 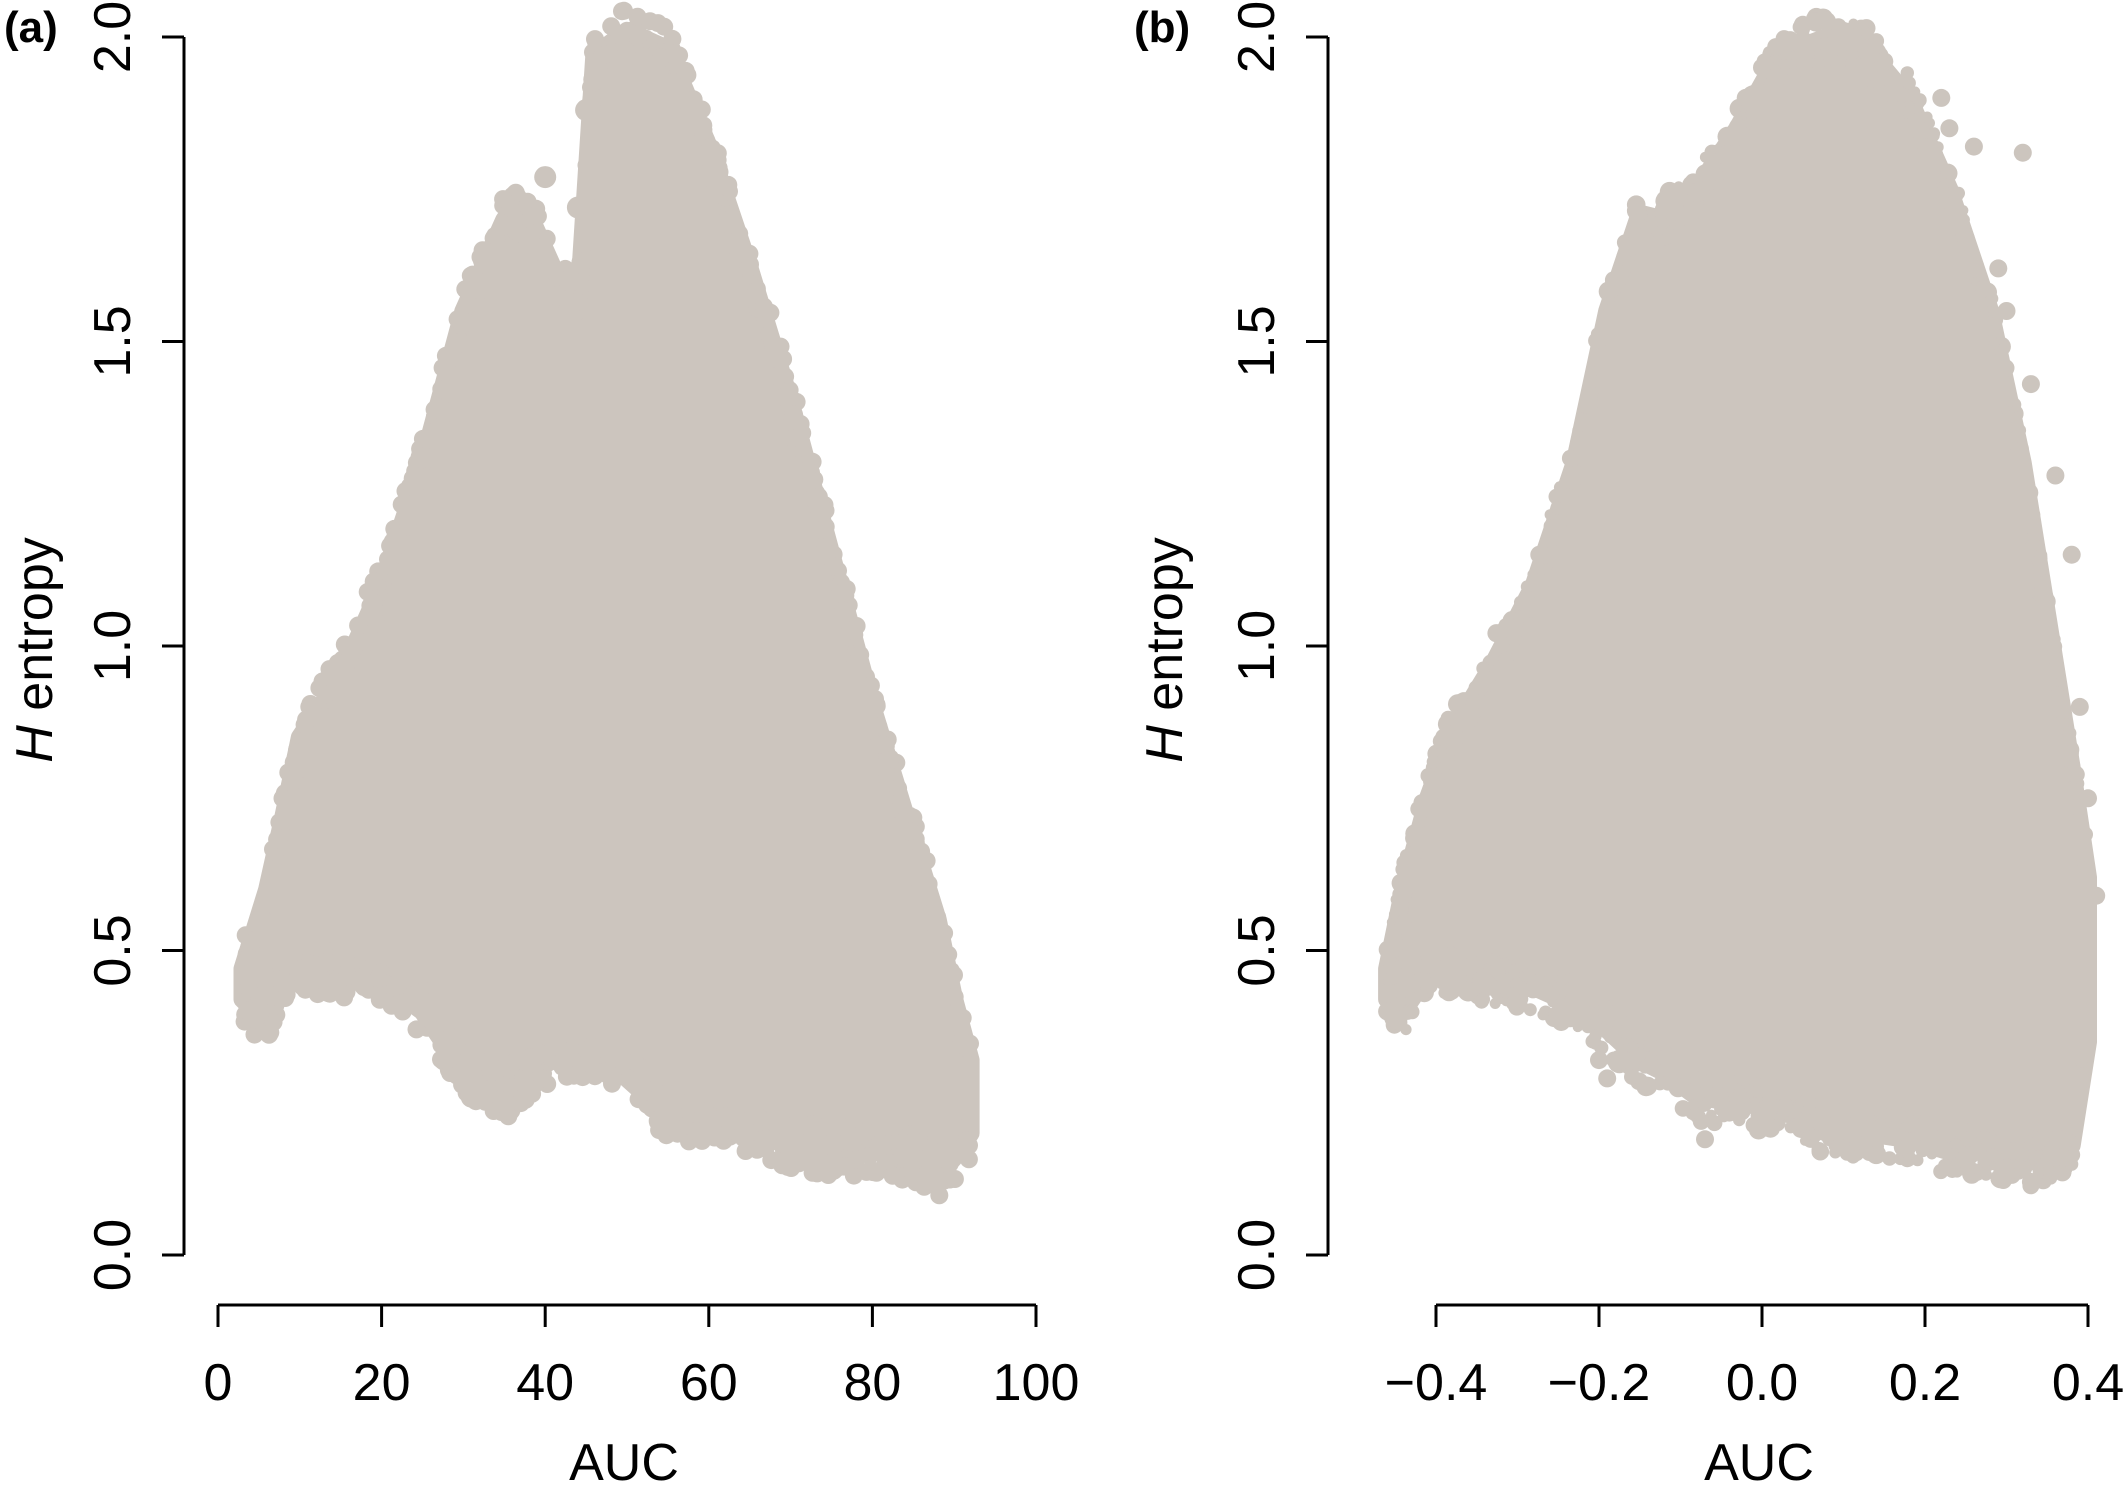 What do you see at coordinates (113, 341) in the screenshot?
I see `y-tick-label-a: 1.5` at bounding box center [113, 341].